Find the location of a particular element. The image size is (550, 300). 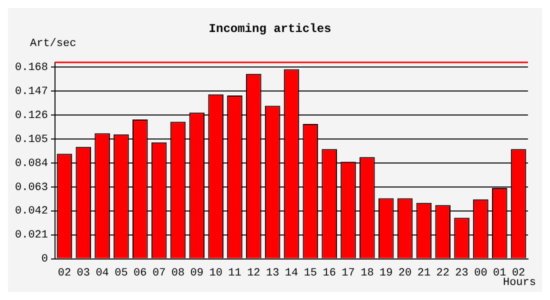

chart-title: Incoming articles is located at coordinates (270, 29).